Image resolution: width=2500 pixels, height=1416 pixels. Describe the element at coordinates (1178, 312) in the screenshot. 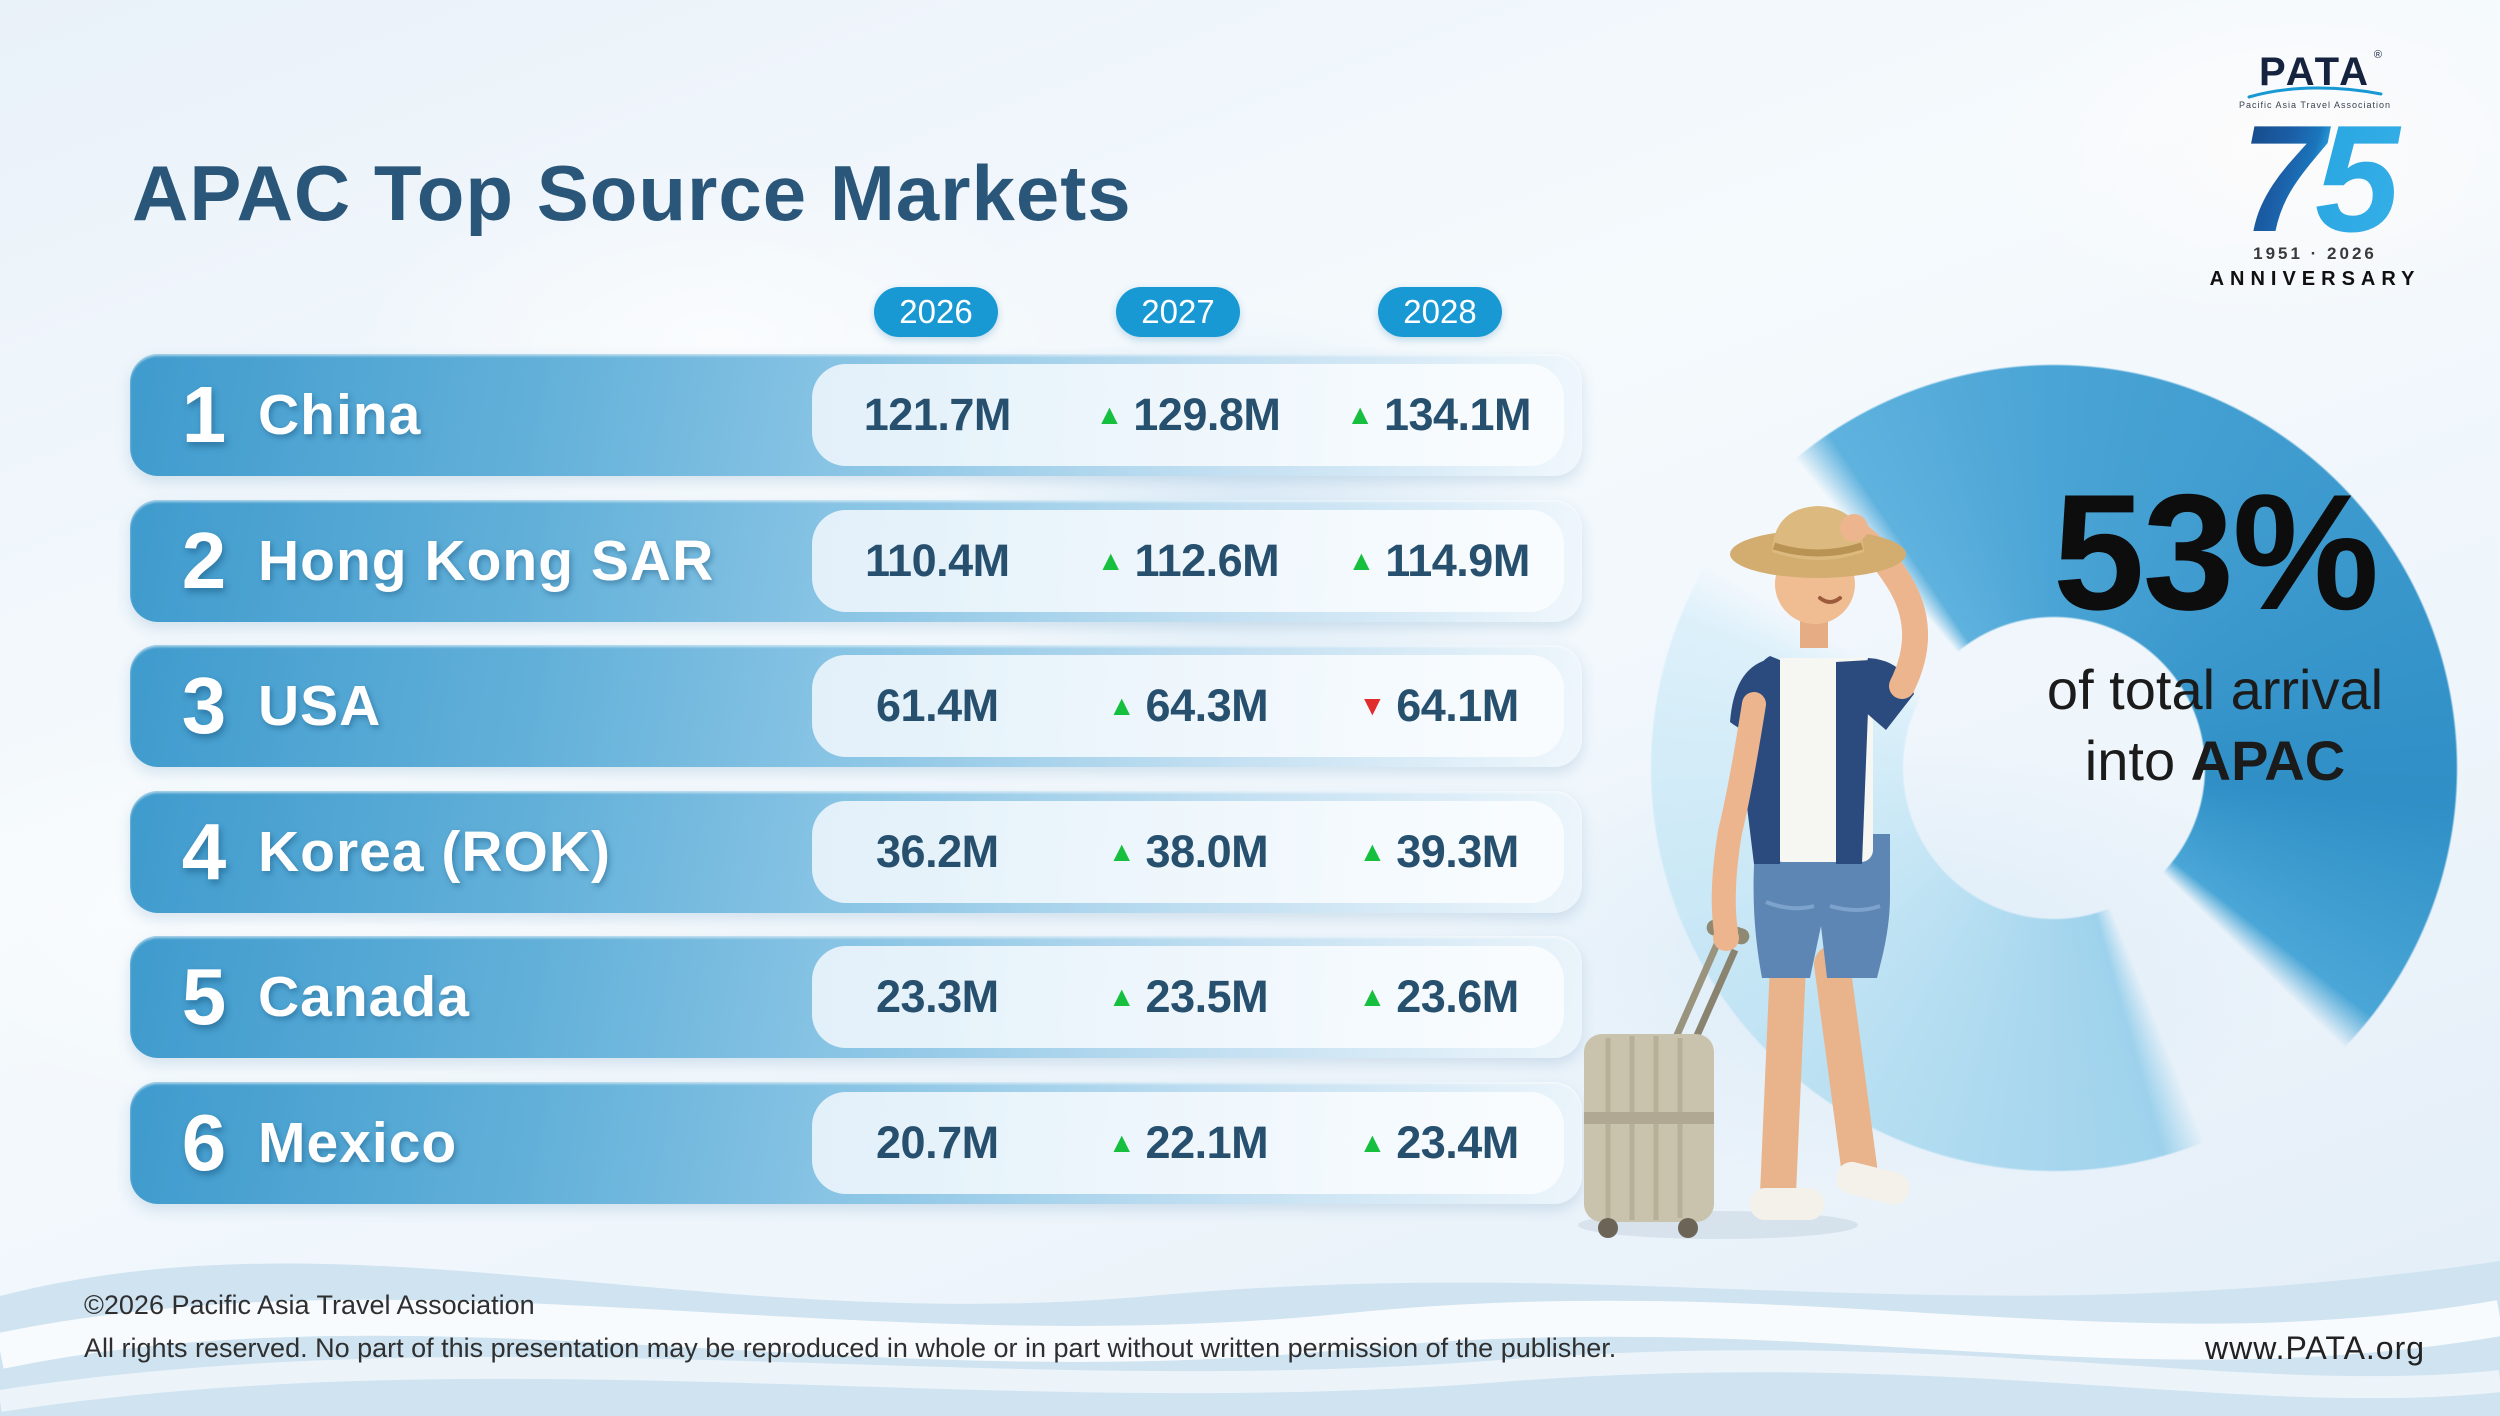

I see `year-chip-2027: 2027` at that location.